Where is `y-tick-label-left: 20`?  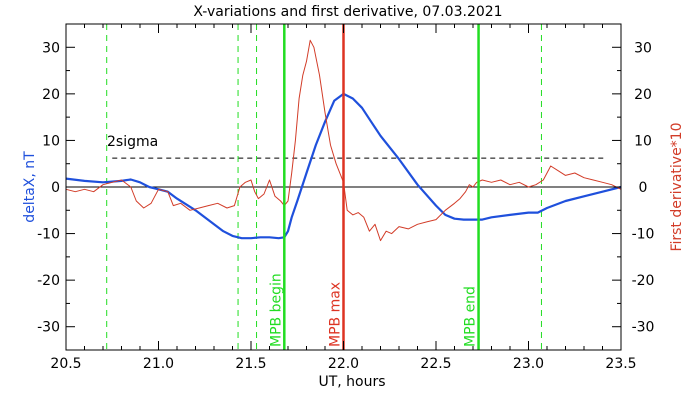
y-tick-label-left: 20 is located at coordinates (51, 95).